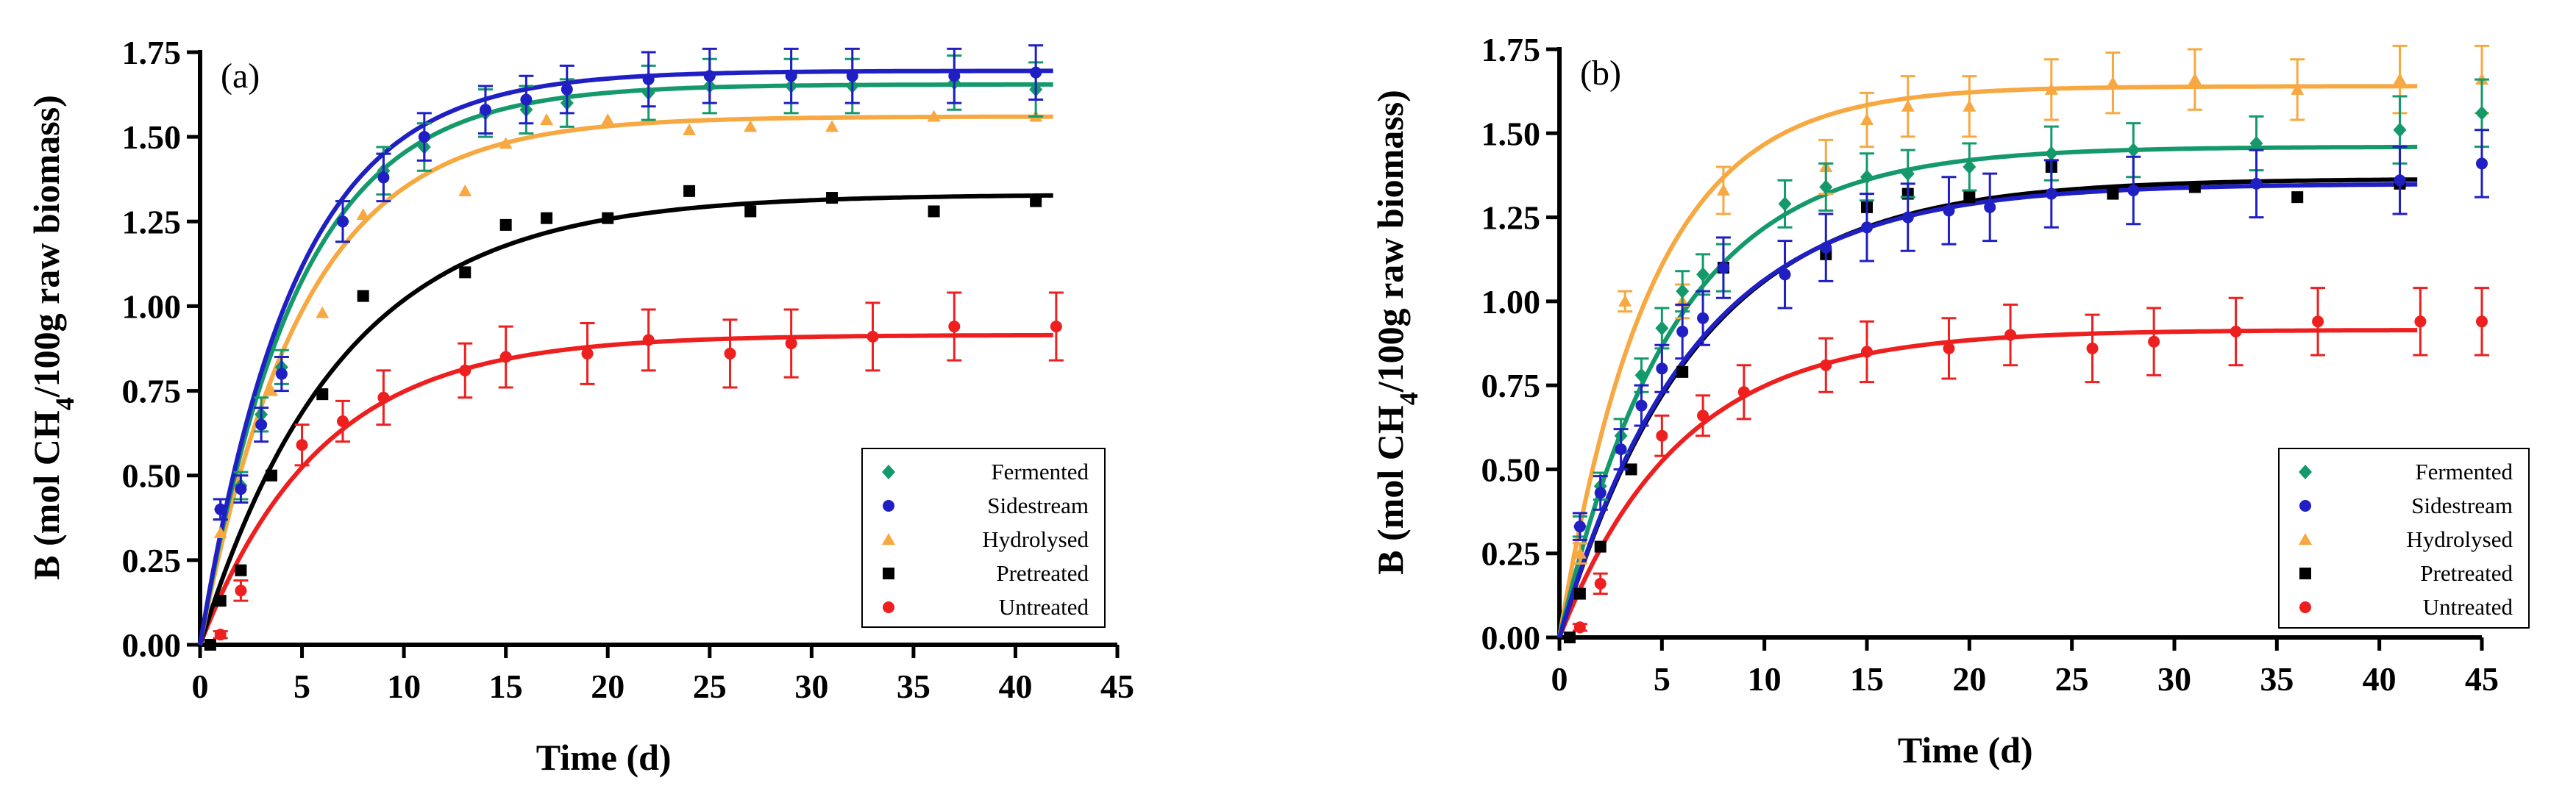 The image size is (2576, 808). What do you see at coordinates (1117, 686) in the screenshot?
I see `x-tick-label: 45` at bounding box center [1117, 686].